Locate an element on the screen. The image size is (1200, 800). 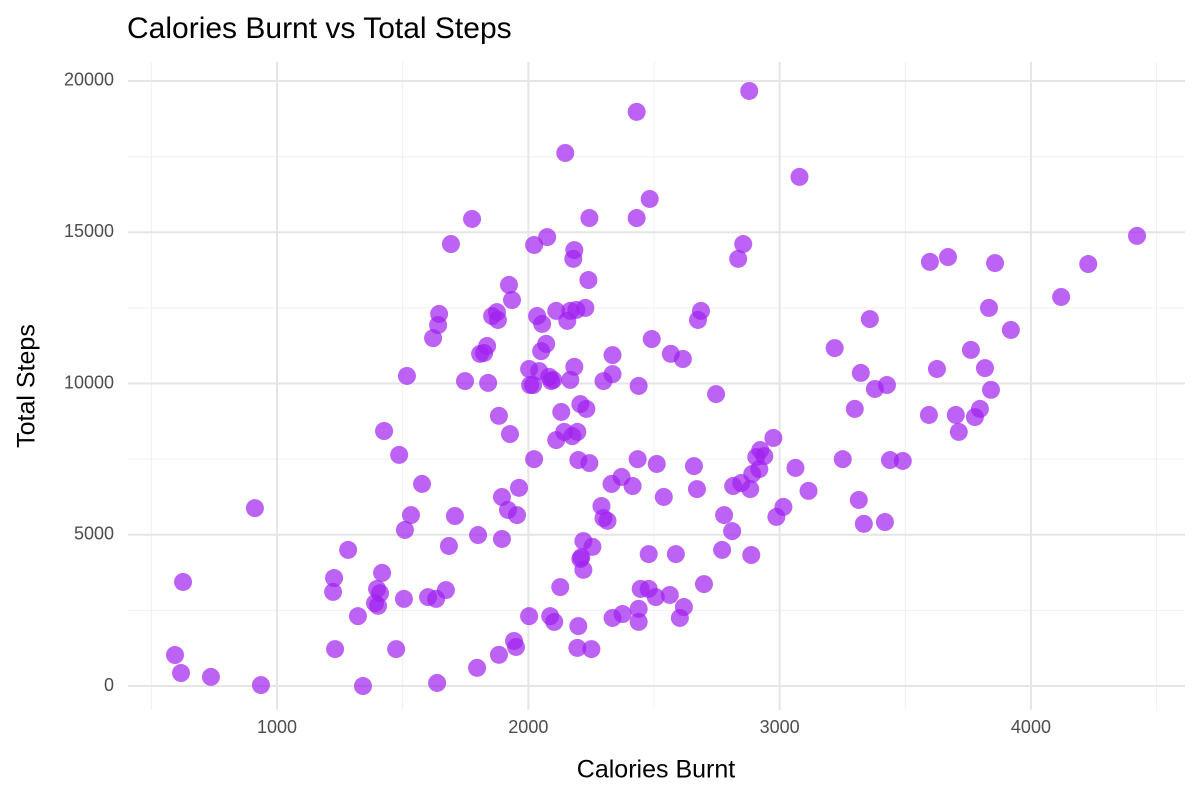
chart-title: Calories Burnt vs Total Steps is located at coordinates (319, 28).